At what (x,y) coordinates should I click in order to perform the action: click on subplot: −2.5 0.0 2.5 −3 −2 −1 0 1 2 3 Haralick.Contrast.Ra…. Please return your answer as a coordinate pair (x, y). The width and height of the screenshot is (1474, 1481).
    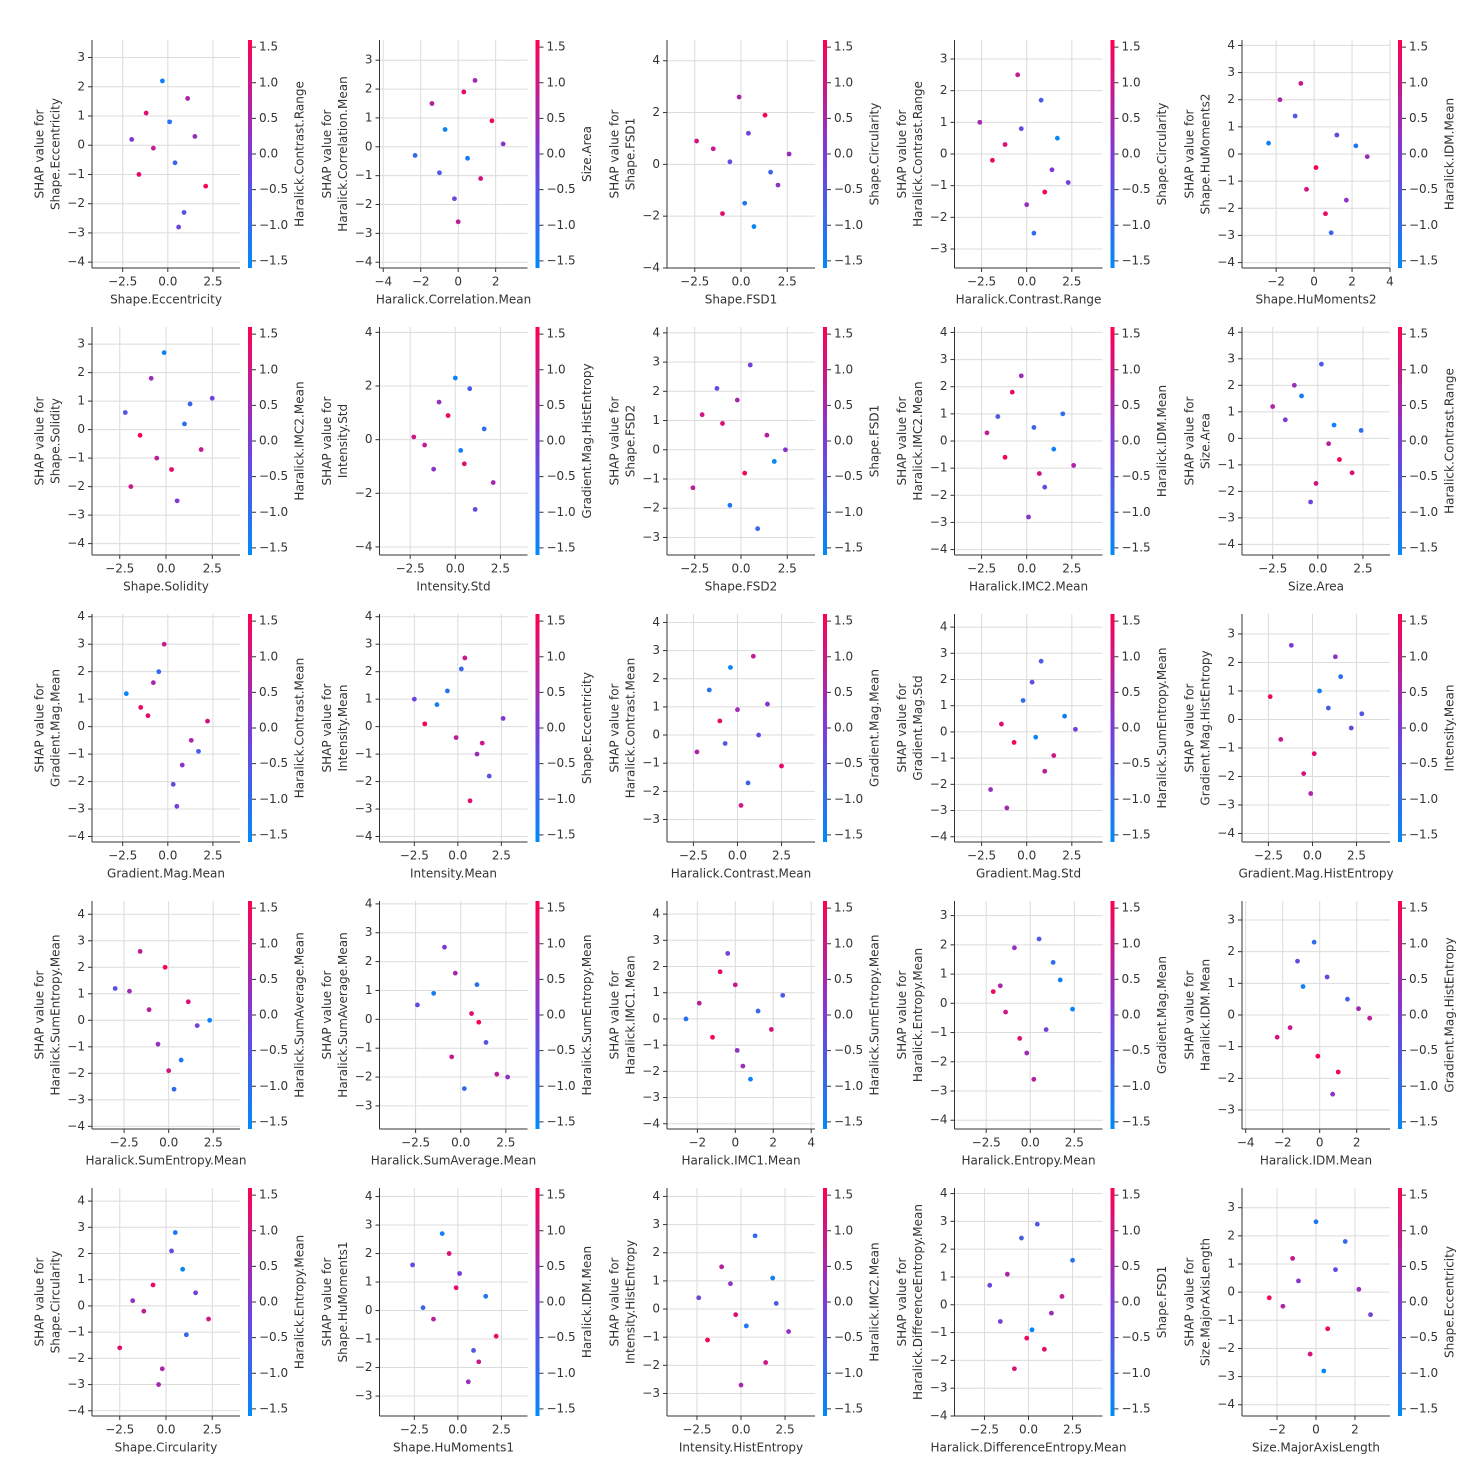
    Looking at the image, I should click on (1032, 173).